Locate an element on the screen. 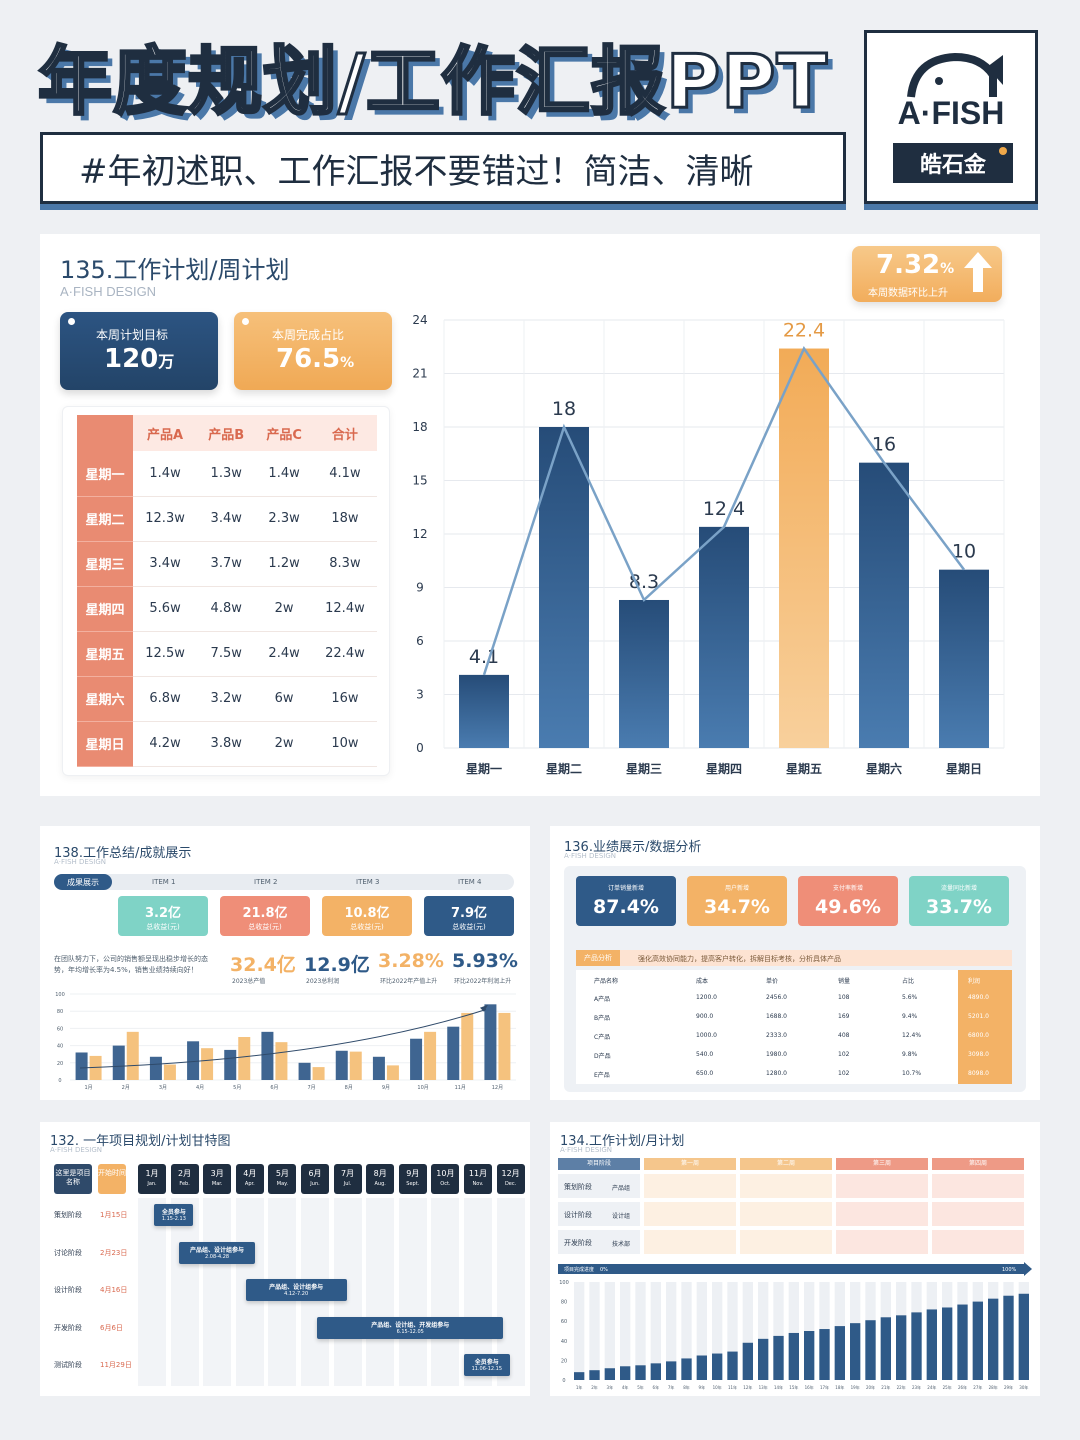 This screenshot has height=1440, width=1080. month-column is located at coordinates (380, 1292).